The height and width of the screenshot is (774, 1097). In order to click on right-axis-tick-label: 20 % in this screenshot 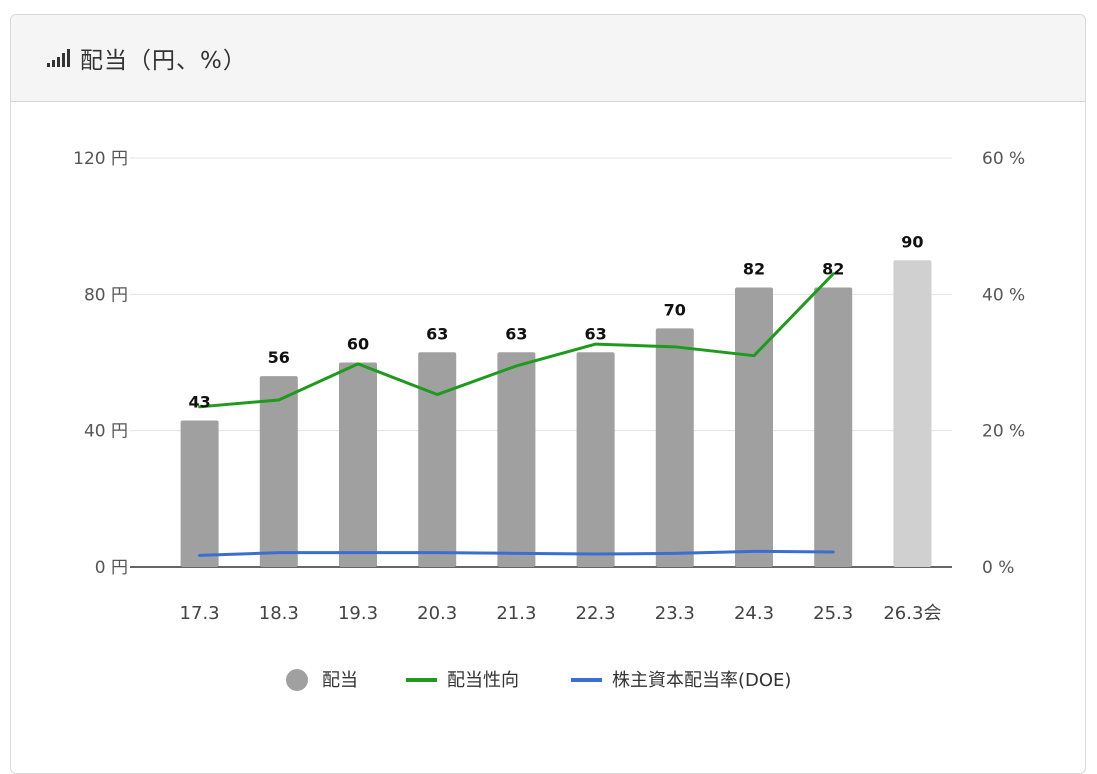, I will do `click(1003, 432)`.